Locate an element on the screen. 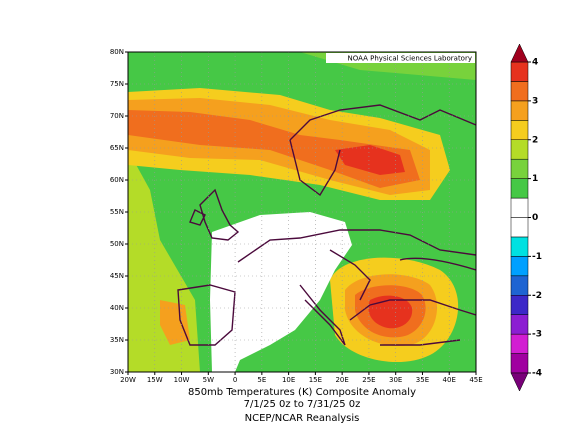 This screenshot has width=565, height=437. title-line: 850mb Temperatures (K) Composite Anomaly is located at coordinates (302, 392).